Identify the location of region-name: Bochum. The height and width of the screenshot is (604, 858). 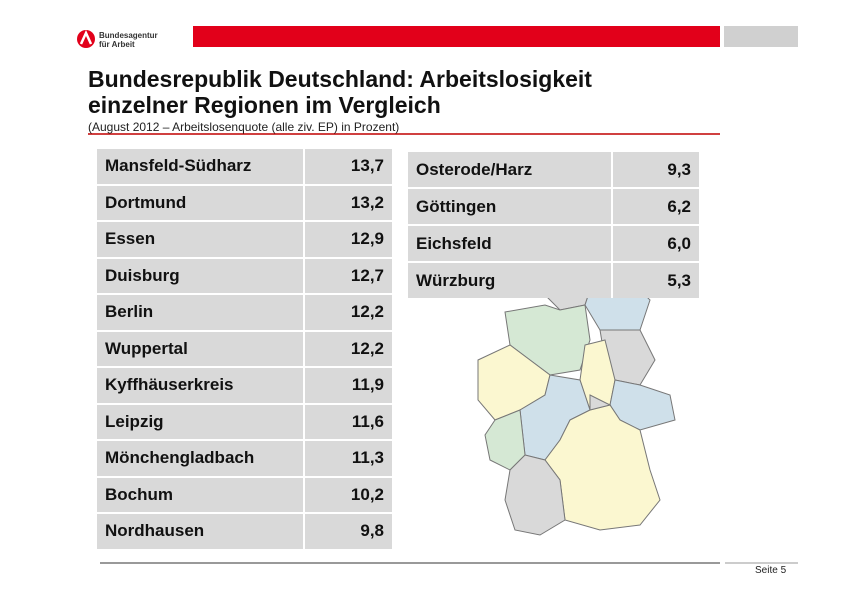
(201, 494).